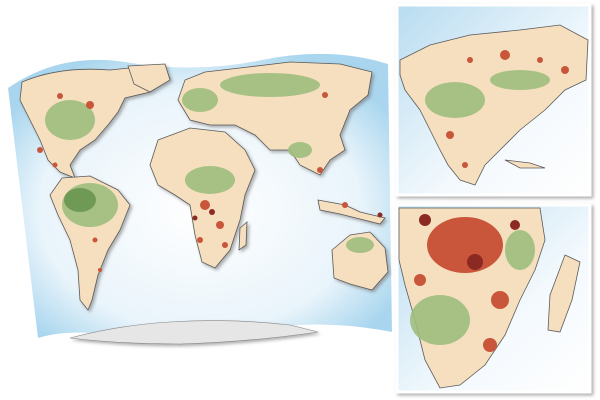 The width and height of the screenshot is (600, 400). I want to click on africa, so click(202, 198).